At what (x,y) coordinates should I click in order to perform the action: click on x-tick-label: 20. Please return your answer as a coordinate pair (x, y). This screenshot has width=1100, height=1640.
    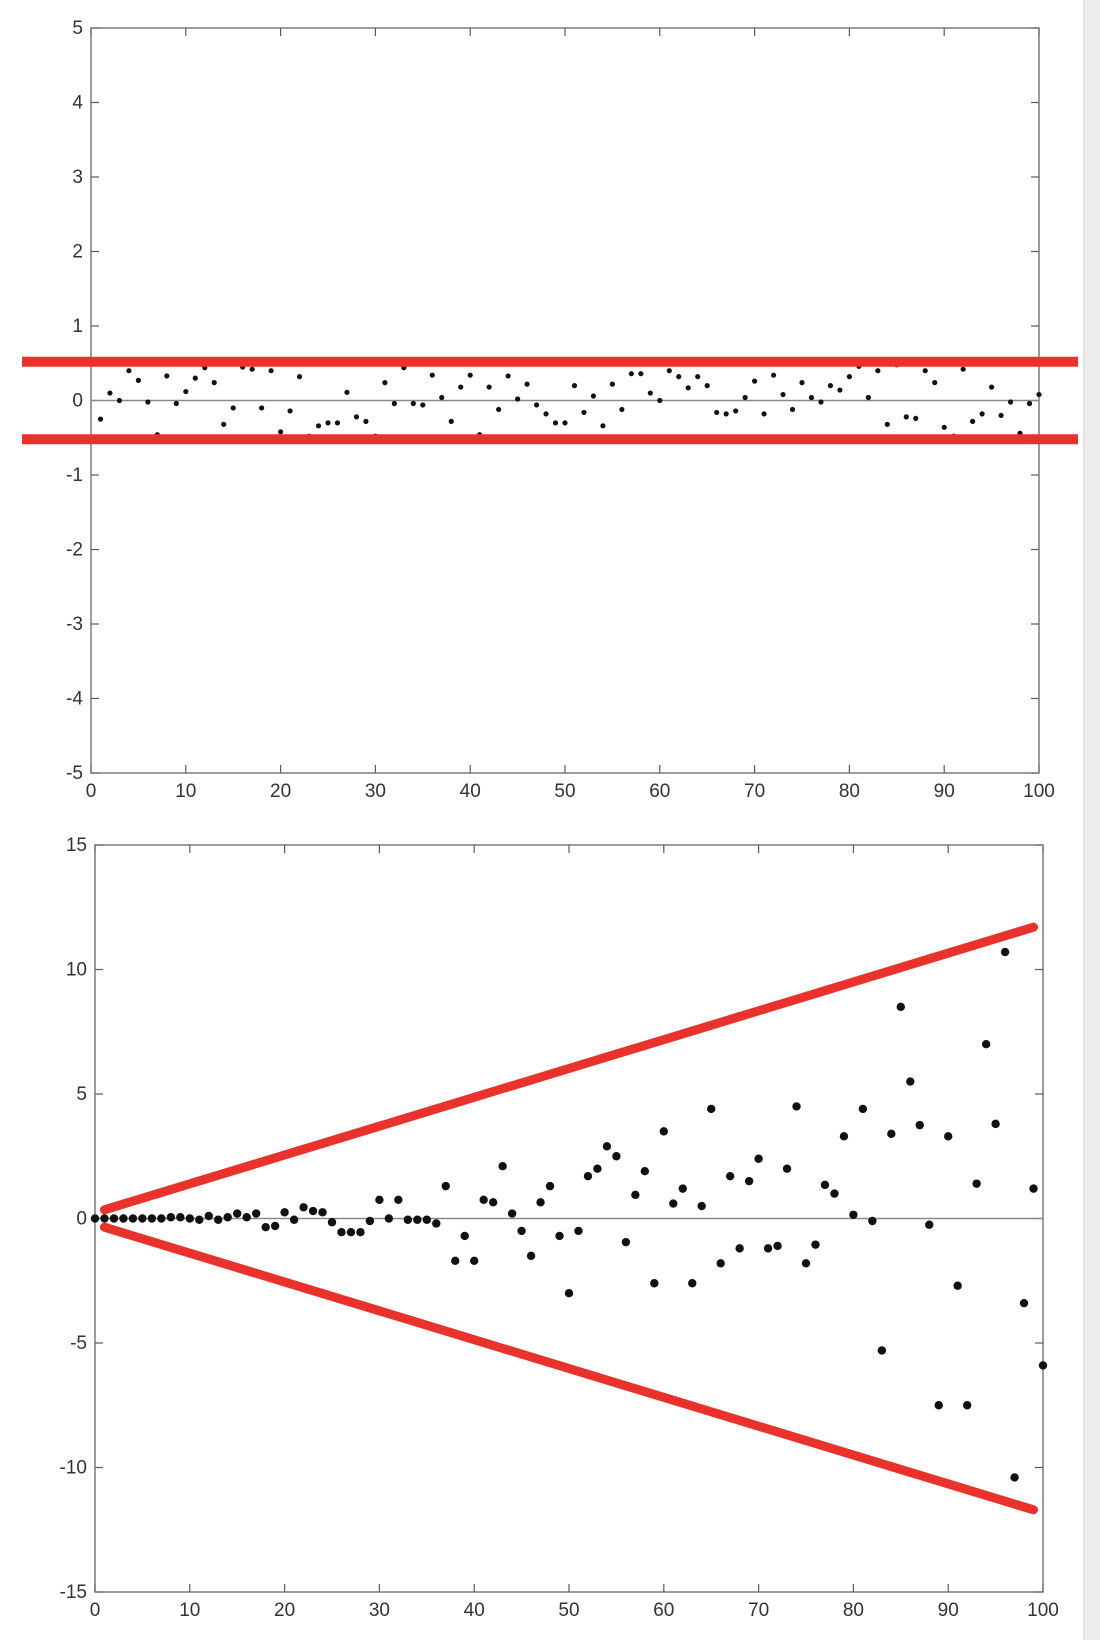
    Looking at the image, I should click on (284, 1610).